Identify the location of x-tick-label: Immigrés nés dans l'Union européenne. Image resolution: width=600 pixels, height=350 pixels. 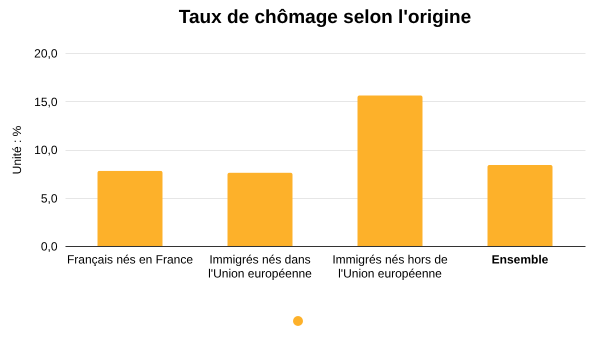
(260, 266).